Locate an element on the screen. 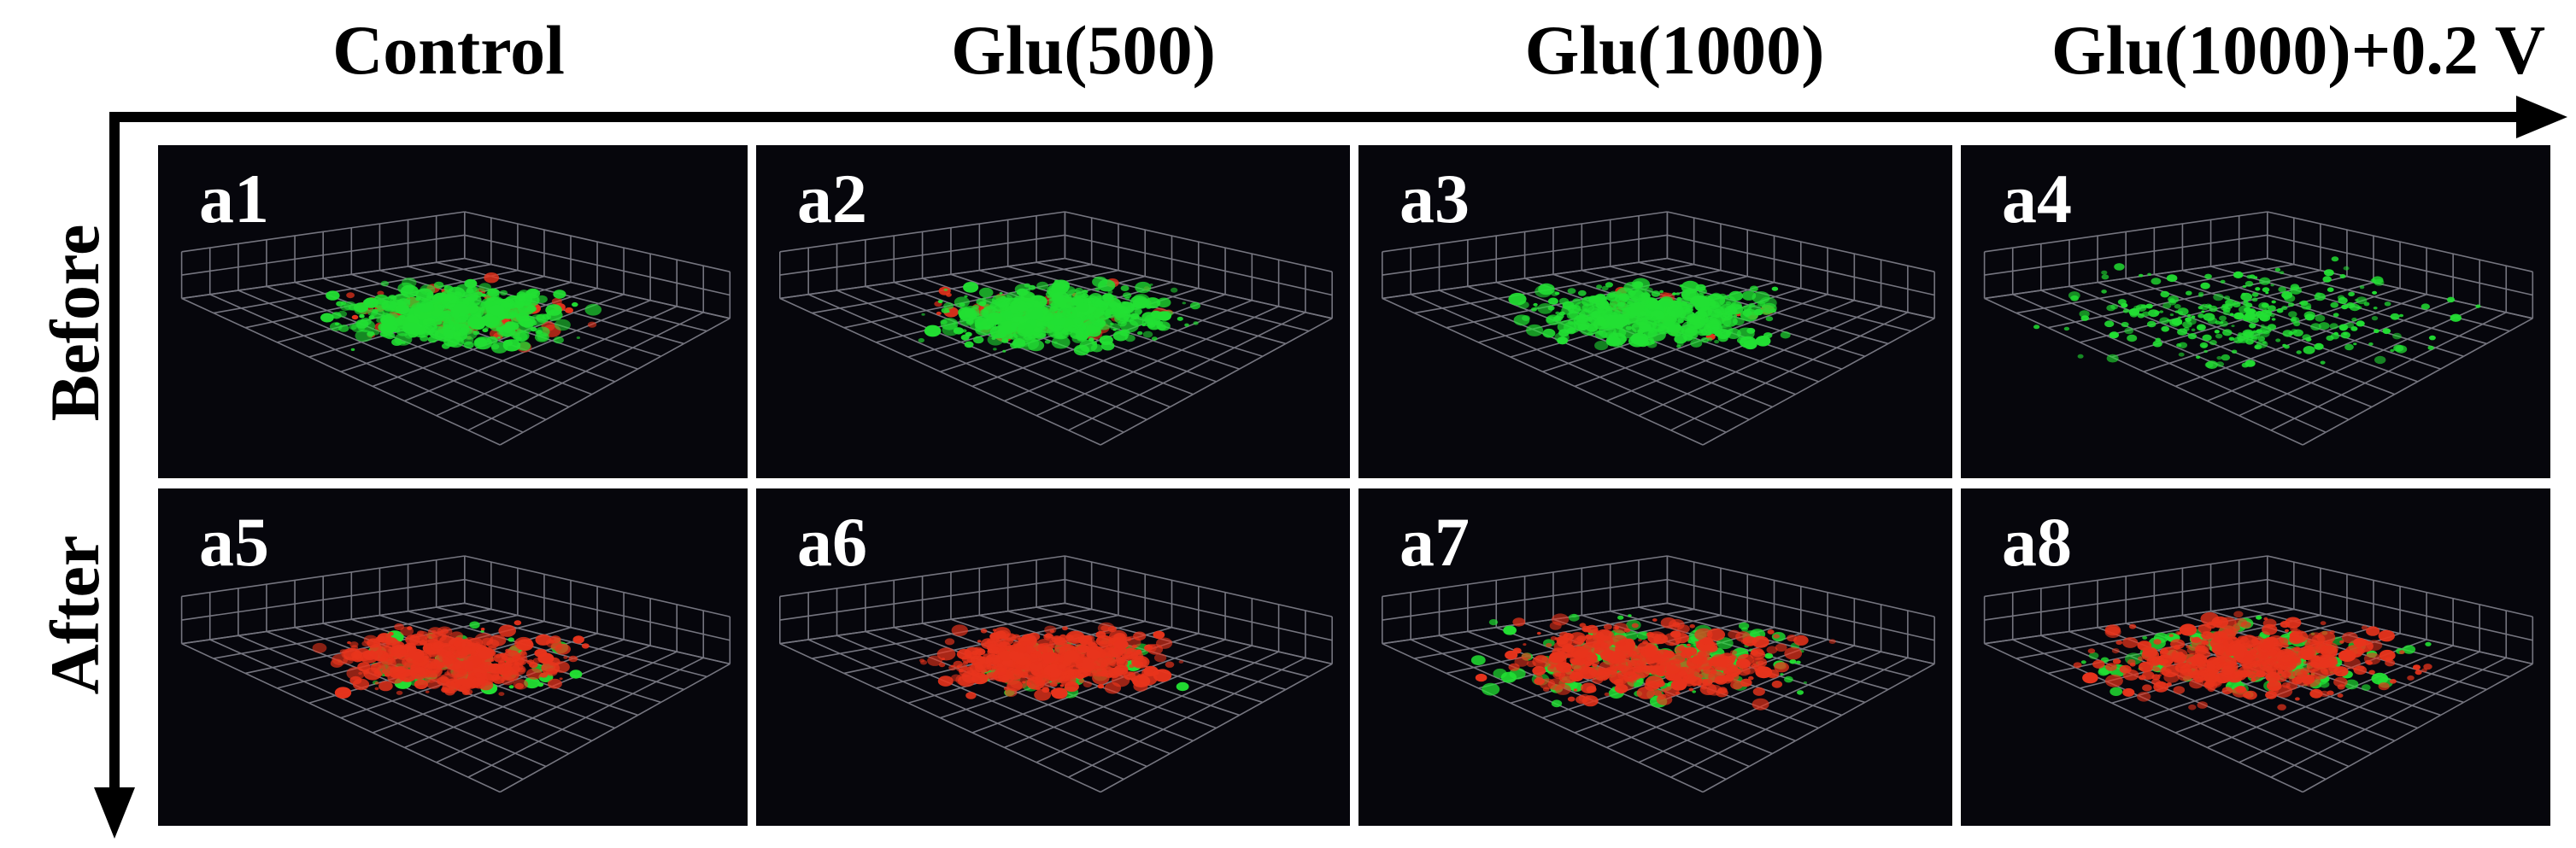 The image size is (2576, 848). panel-a4-label: a4 is located at coordinates (2037, 198).